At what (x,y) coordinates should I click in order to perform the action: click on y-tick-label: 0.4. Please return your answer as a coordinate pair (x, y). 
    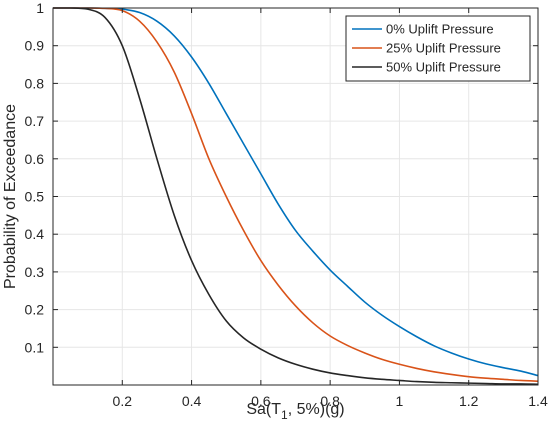
    Looking at the image, I should click on (35, 234).